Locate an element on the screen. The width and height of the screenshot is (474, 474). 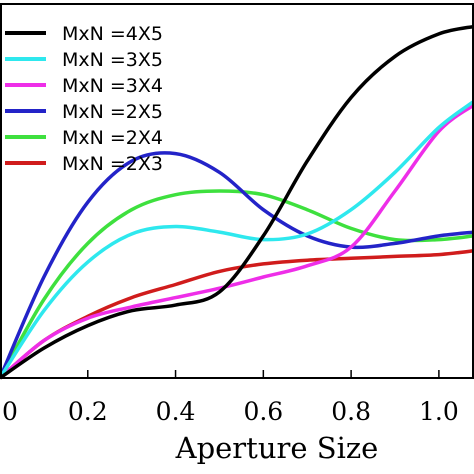
x-tick-label: 0.4 is located at coordinates (176, 411).